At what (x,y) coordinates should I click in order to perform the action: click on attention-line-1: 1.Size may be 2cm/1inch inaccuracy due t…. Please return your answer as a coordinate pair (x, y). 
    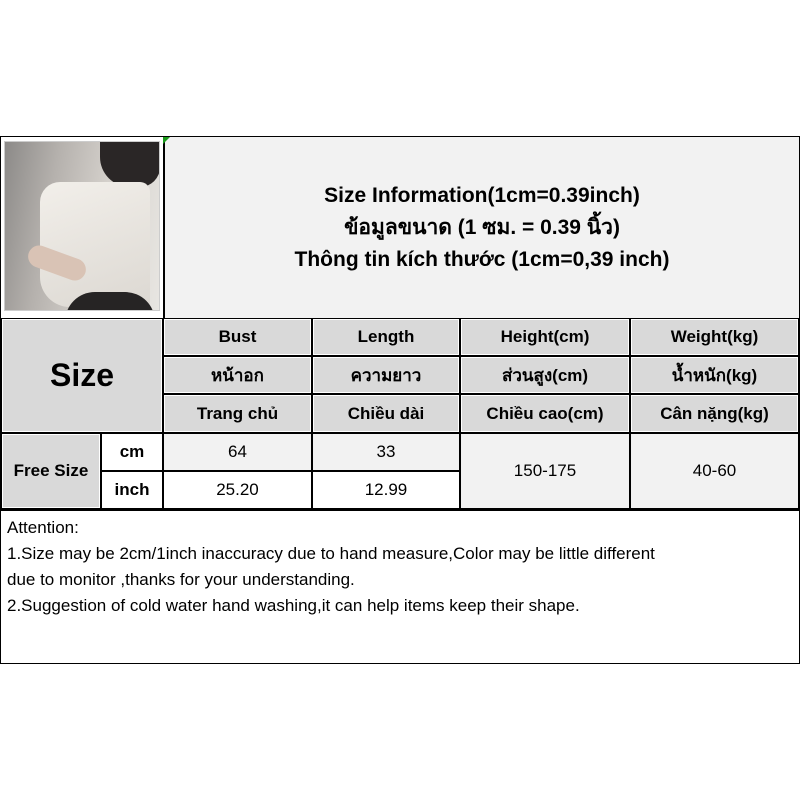
    Looking at the image, I should click on (331, 566).